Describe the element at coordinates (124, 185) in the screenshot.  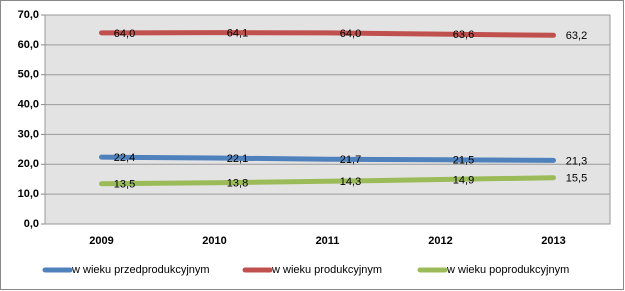
I see `value-label: 13,5` at that location.